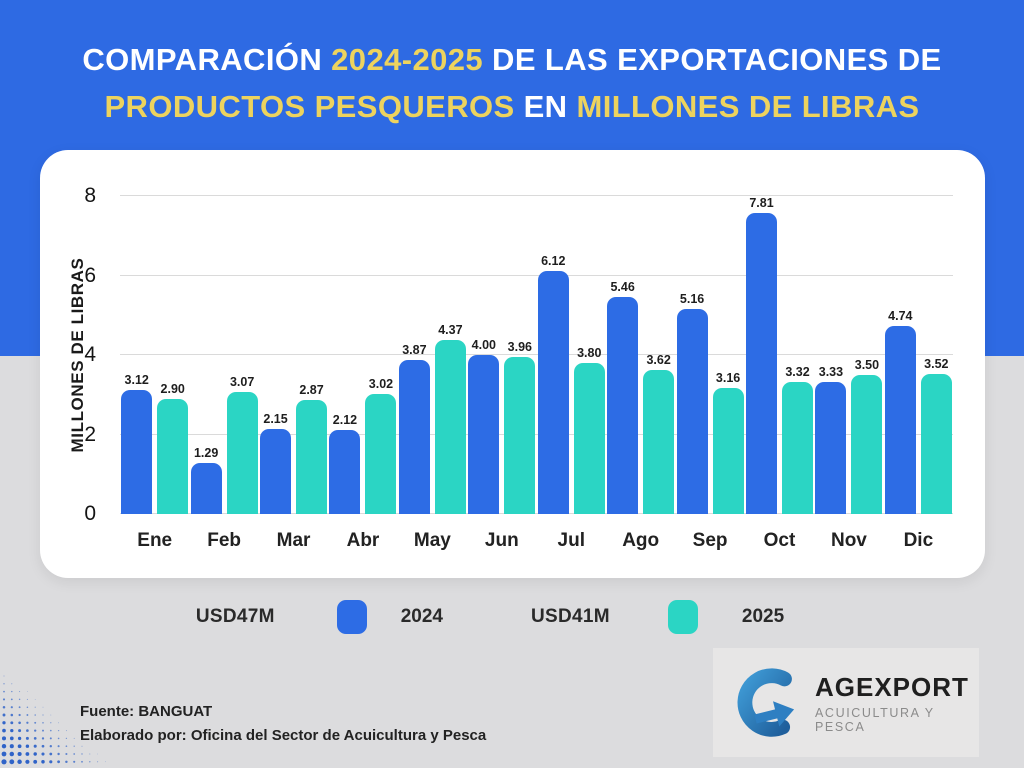 The height and width of the screenshot is (768, 1024). What do you see at coordinates (797, 372) in the screenshot?
I see `bar-value-label: 3.32` at bounding box center [797, 372].